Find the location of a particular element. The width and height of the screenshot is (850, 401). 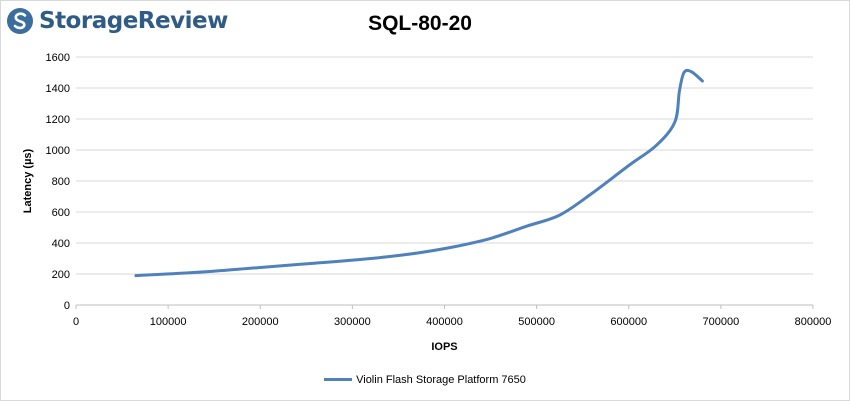

x-tick-label: 300000 is located at coordinates (352, 322).